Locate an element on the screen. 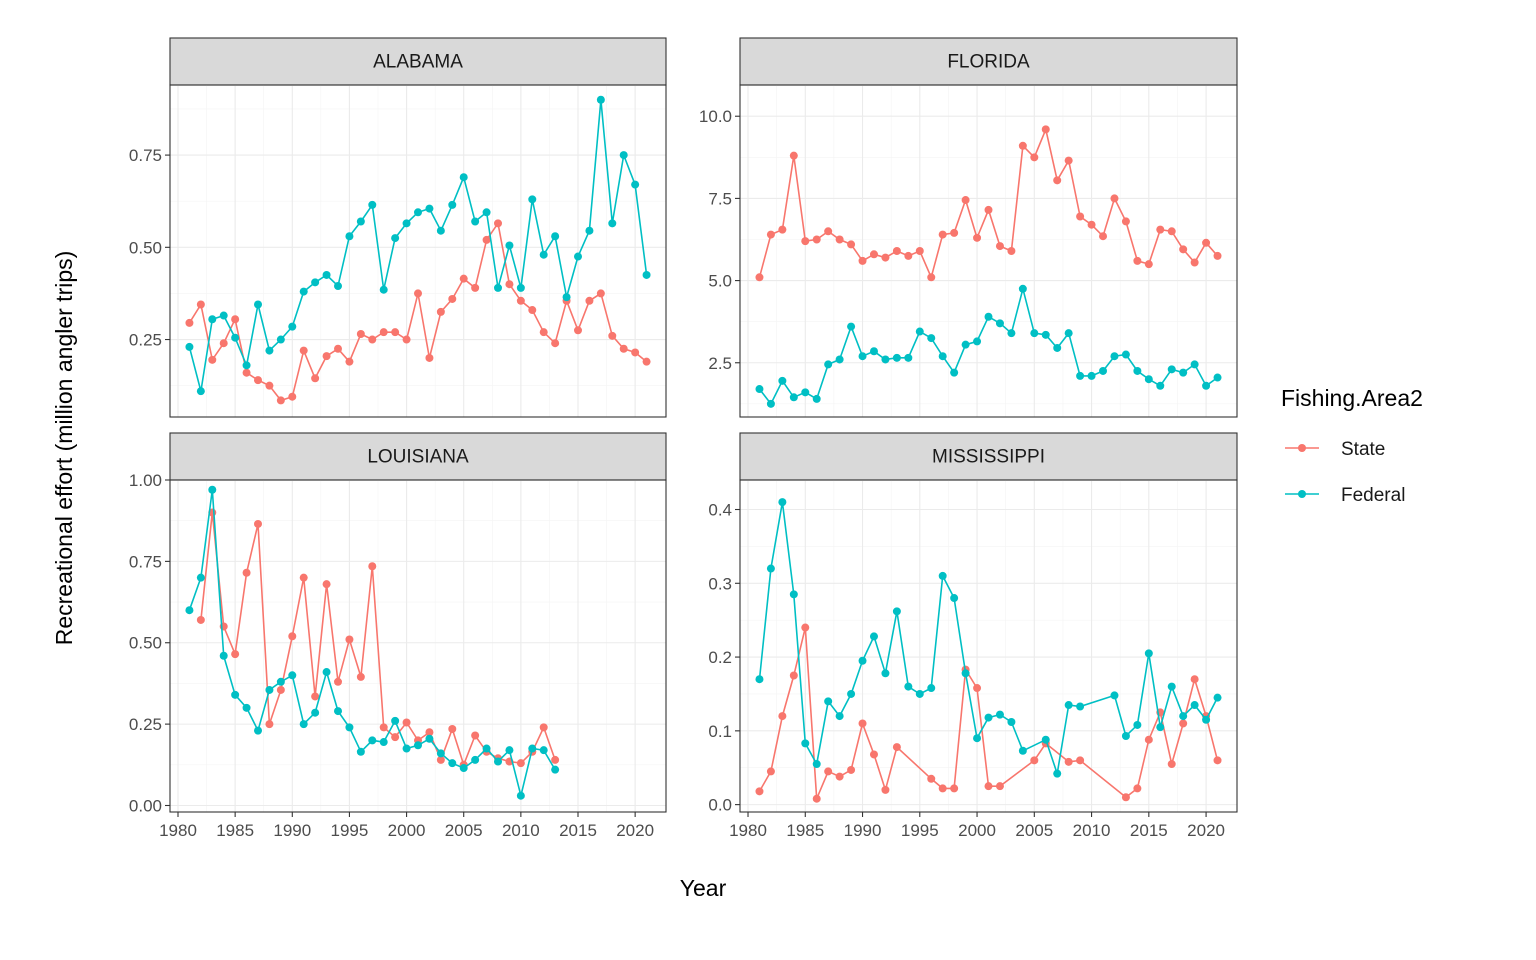 This screenshot has height=960, width=1536. y-tick-label: 2.5 is located at coordinates (720, 363).